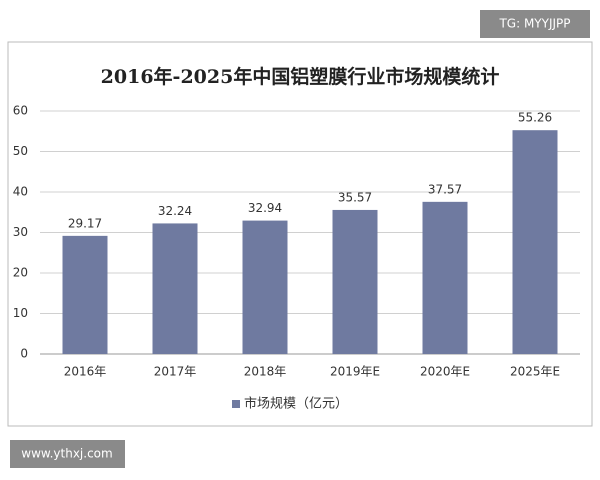 The image size is (600, 480). Describe the element at coordinates (445, 189) in the screenshot. I see `data-label: 37.57` at that location.